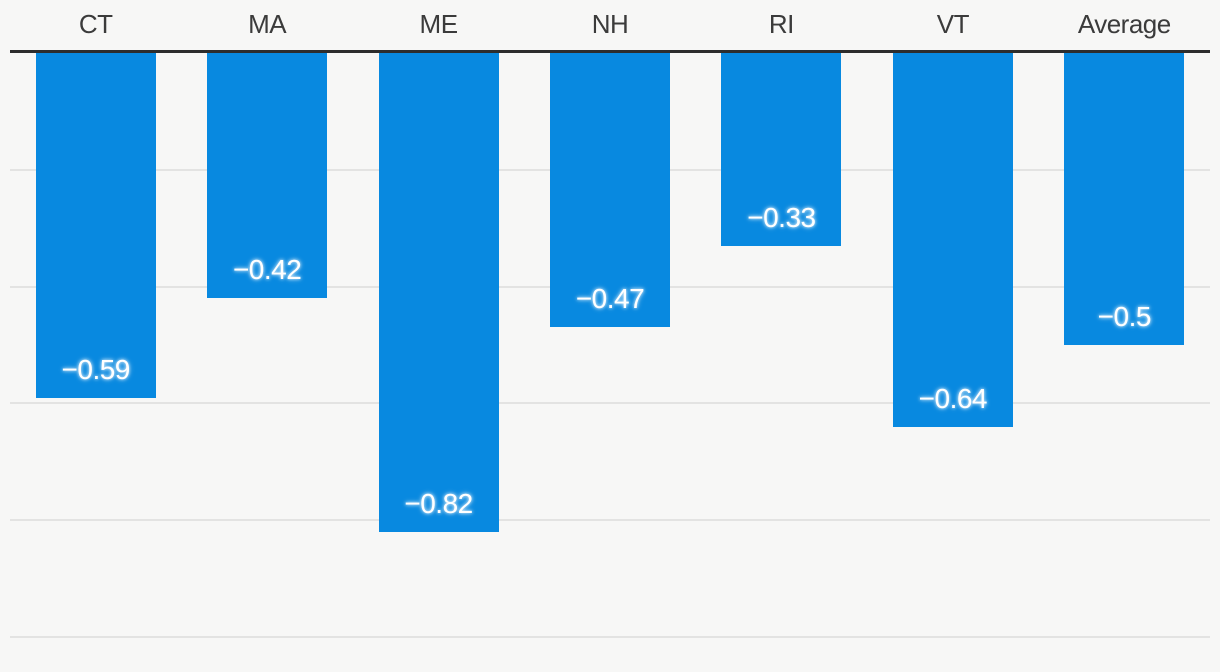  What do you see at coordinates (1124, 24) in the screenshot?
I see `category-label: Average` at bounding box center [1124, 24].